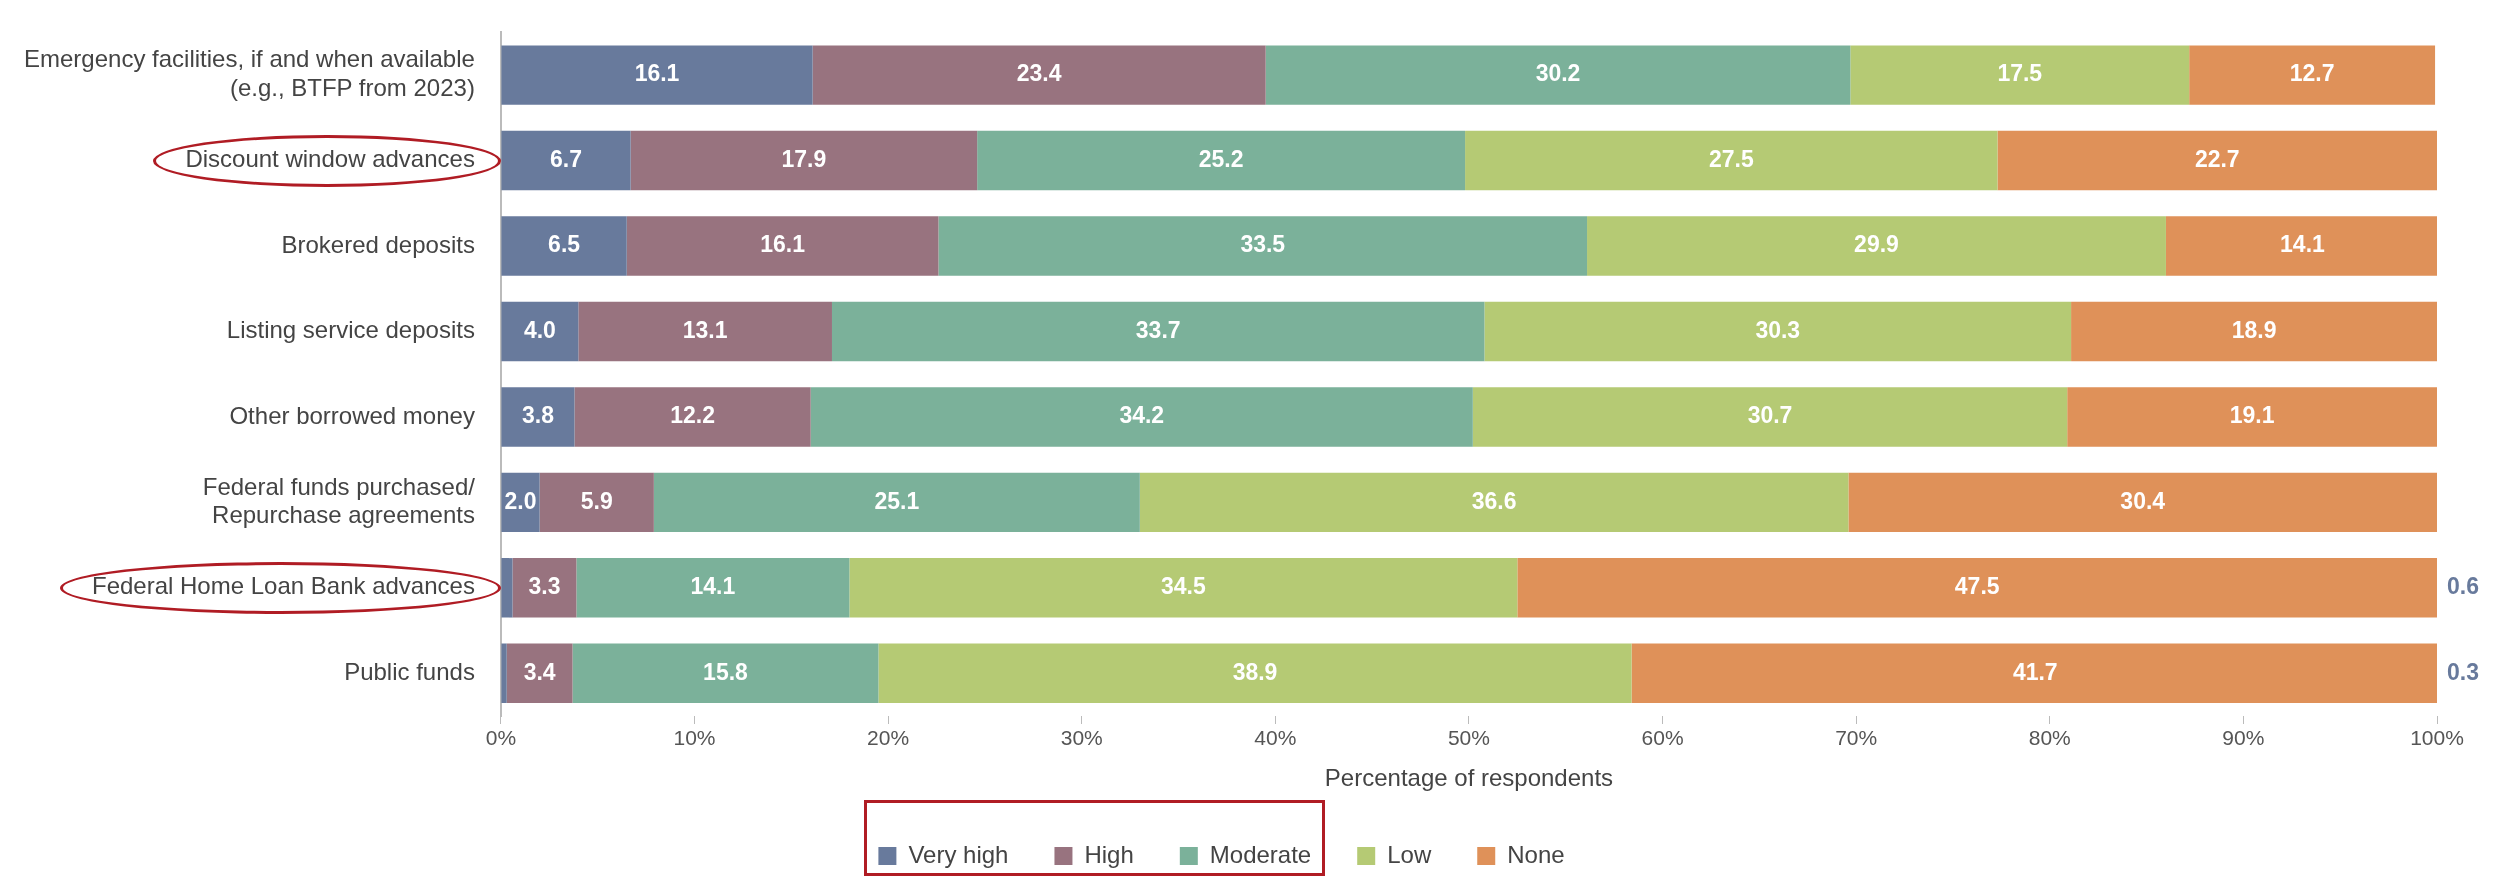  I want to click on data-label: 30.4, so click(2143, 500).